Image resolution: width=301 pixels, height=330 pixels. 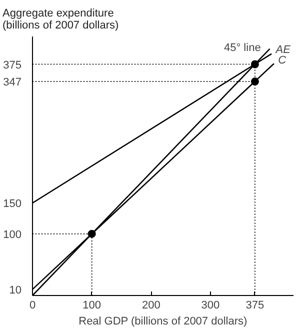 I want to click on y-tick-label: 150, so click(x=12, y=204).